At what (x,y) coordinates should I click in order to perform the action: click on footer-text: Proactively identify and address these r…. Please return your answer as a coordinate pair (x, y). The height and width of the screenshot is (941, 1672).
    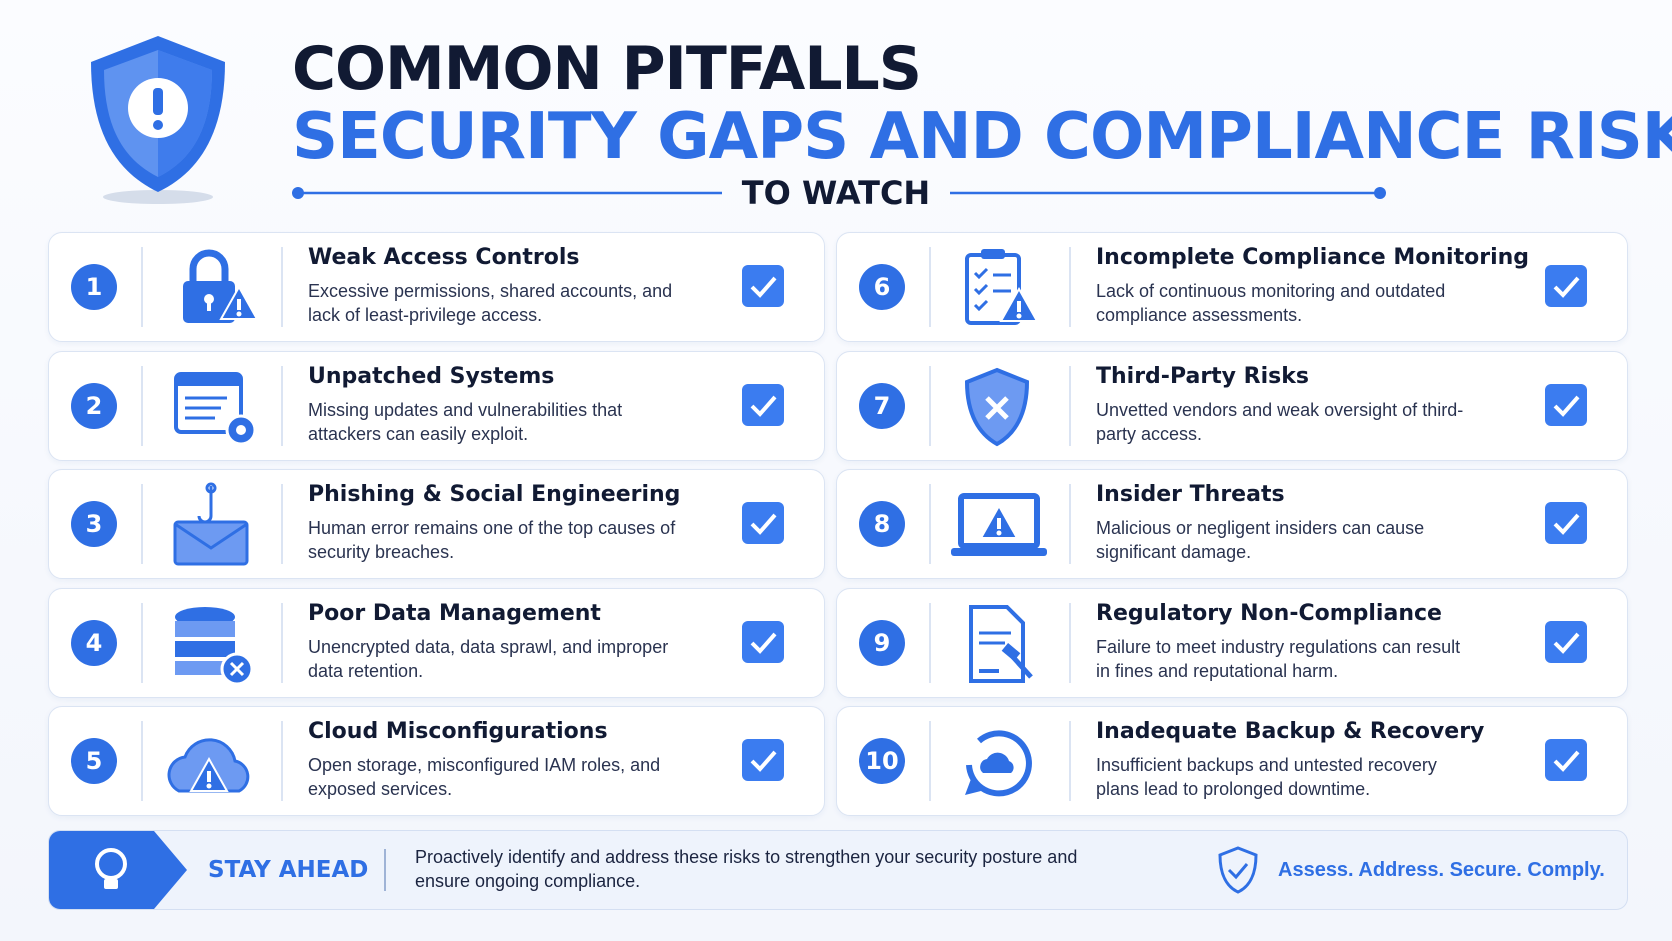
    Looking at the image, I should click on (746, 869).